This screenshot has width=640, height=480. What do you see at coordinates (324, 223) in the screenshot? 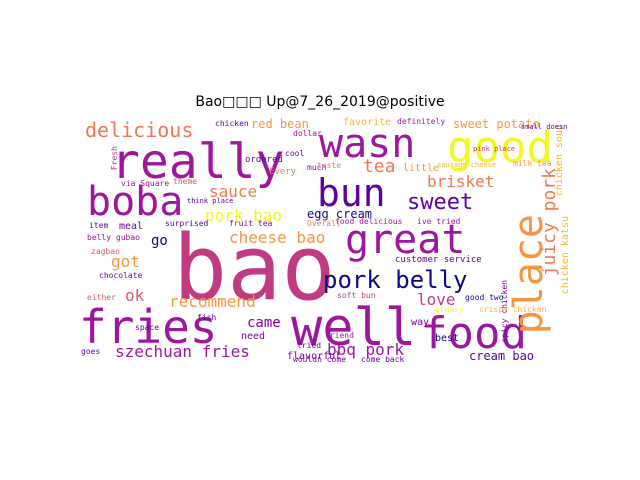
I see `word-overall: Overall` at bounding box center [324, 223].